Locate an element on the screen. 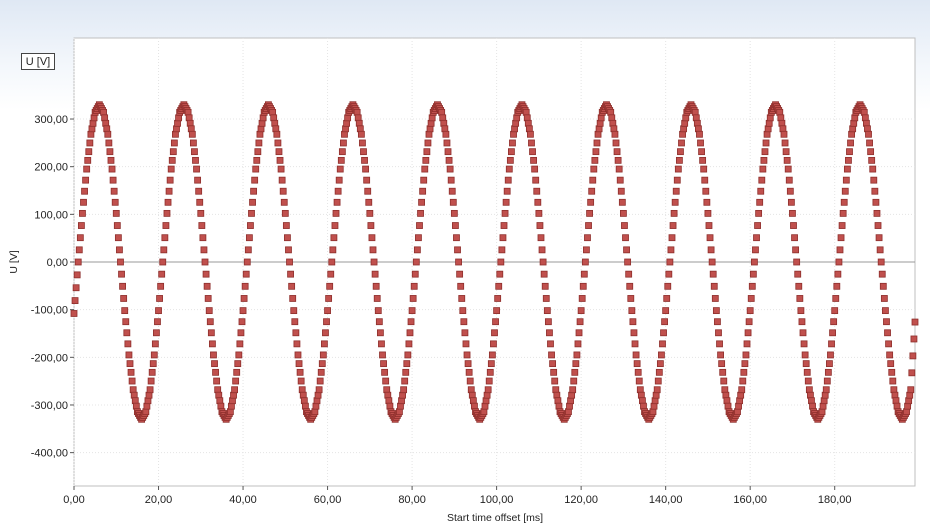 This screenshot has width=930, height=525. series-label-box: U [V] is located at coordinates (38, 61).